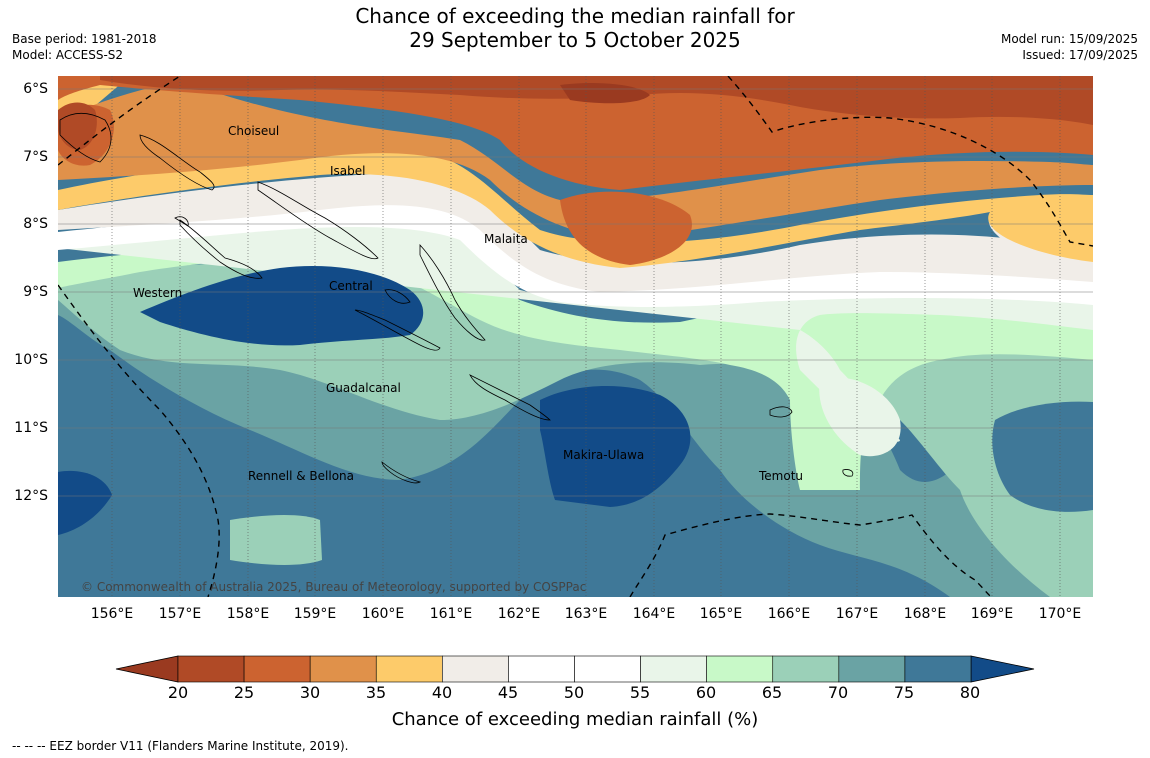 Image resolution: width=1150 pixels, height=758 pixels. I want to click on colorbar-tick: 40, so click(442, 692).